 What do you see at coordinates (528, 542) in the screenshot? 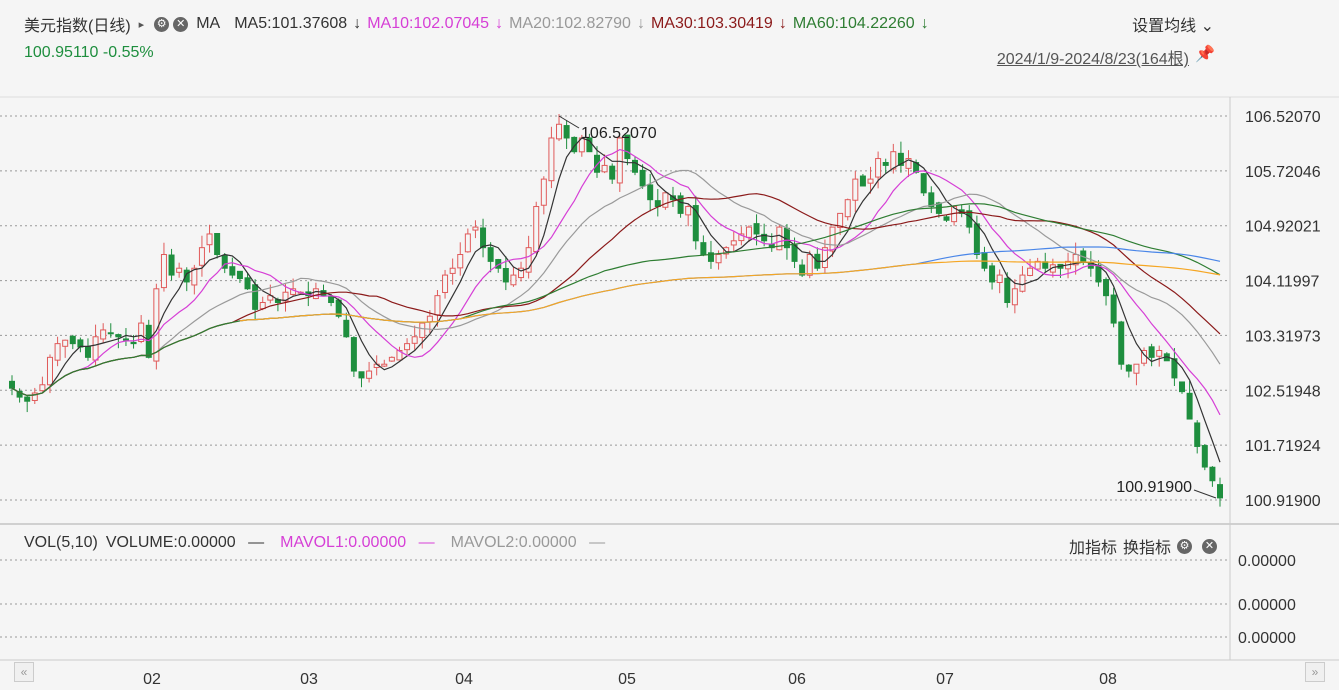
I see `mavol2-value: MAVOL2:0.00000 —` at bounding box center [528, 542].